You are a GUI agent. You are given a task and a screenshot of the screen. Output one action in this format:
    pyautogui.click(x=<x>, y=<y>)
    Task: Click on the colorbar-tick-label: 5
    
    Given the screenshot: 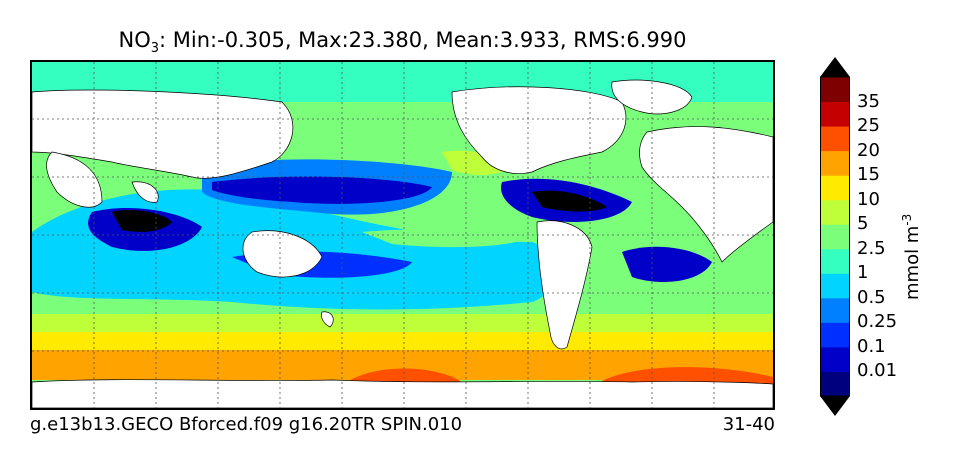 What is the action you would take?
    pyautogui.click(x=863, y=224)
    